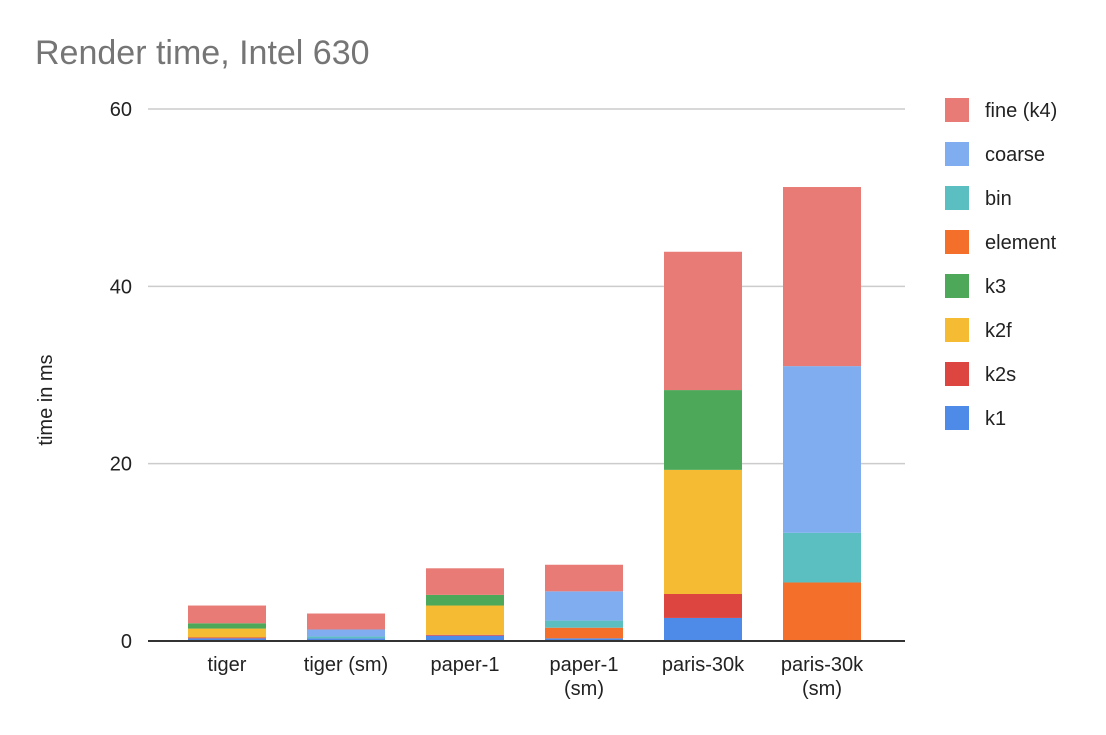 This screenshot has height=735, width=1106. I want to click on x-tick-label: tiger, so click(227, 665).